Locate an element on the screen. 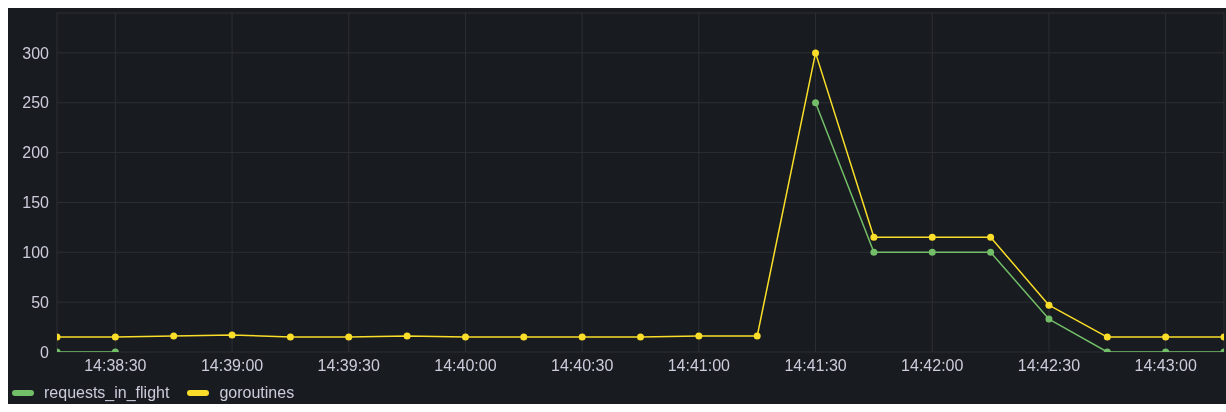 Image resolution: width=1226 pixels, height=412 pixels. y-tick-label: 50 is located at coordinates (40, 302).